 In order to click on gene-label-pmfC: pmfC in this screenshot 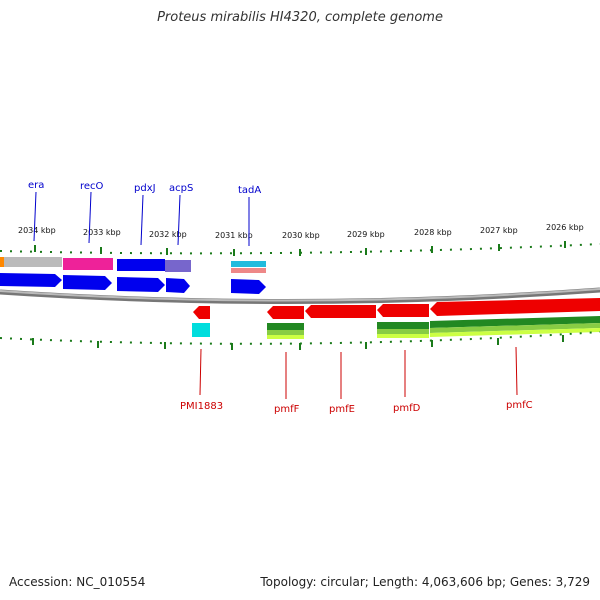, I will do `click(519, 405)`.